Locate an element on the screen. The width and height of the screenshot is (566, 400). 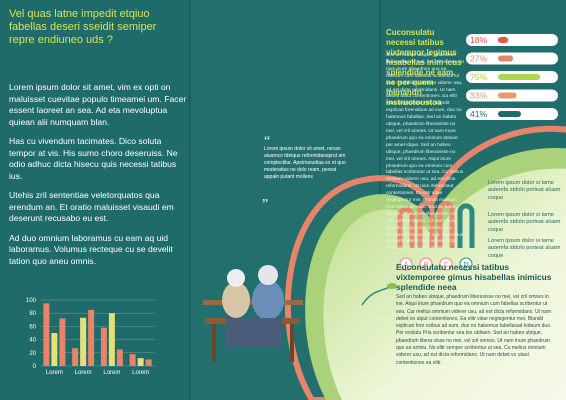
left-chart: 0 20 40 60 80 100 Lorem Lorem Lorem Lorem is located at coordinates (90, 337).